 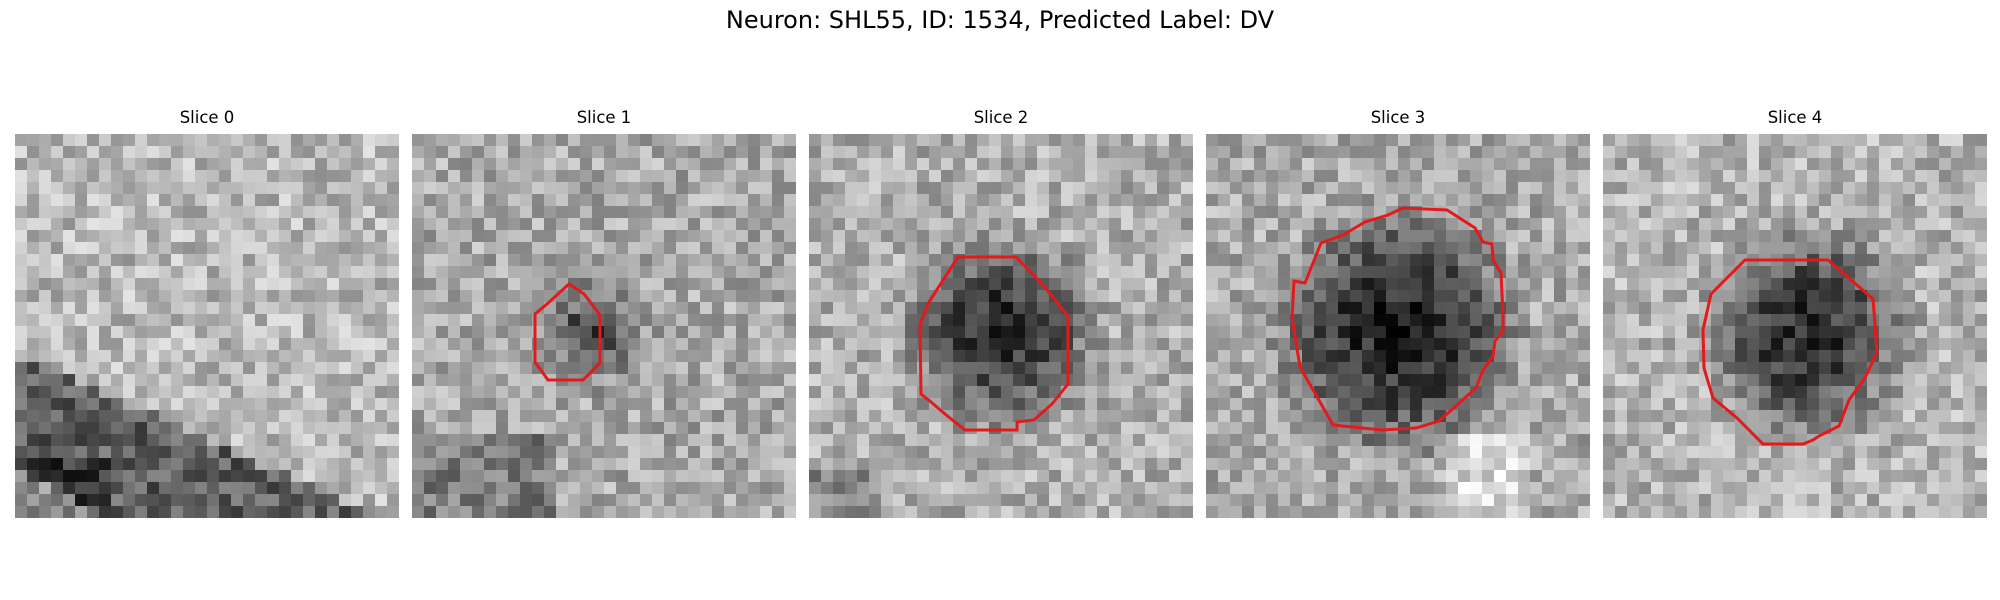 I want to click on panel-title-slice-3: Slice 3, so click(x=1398, y=117).